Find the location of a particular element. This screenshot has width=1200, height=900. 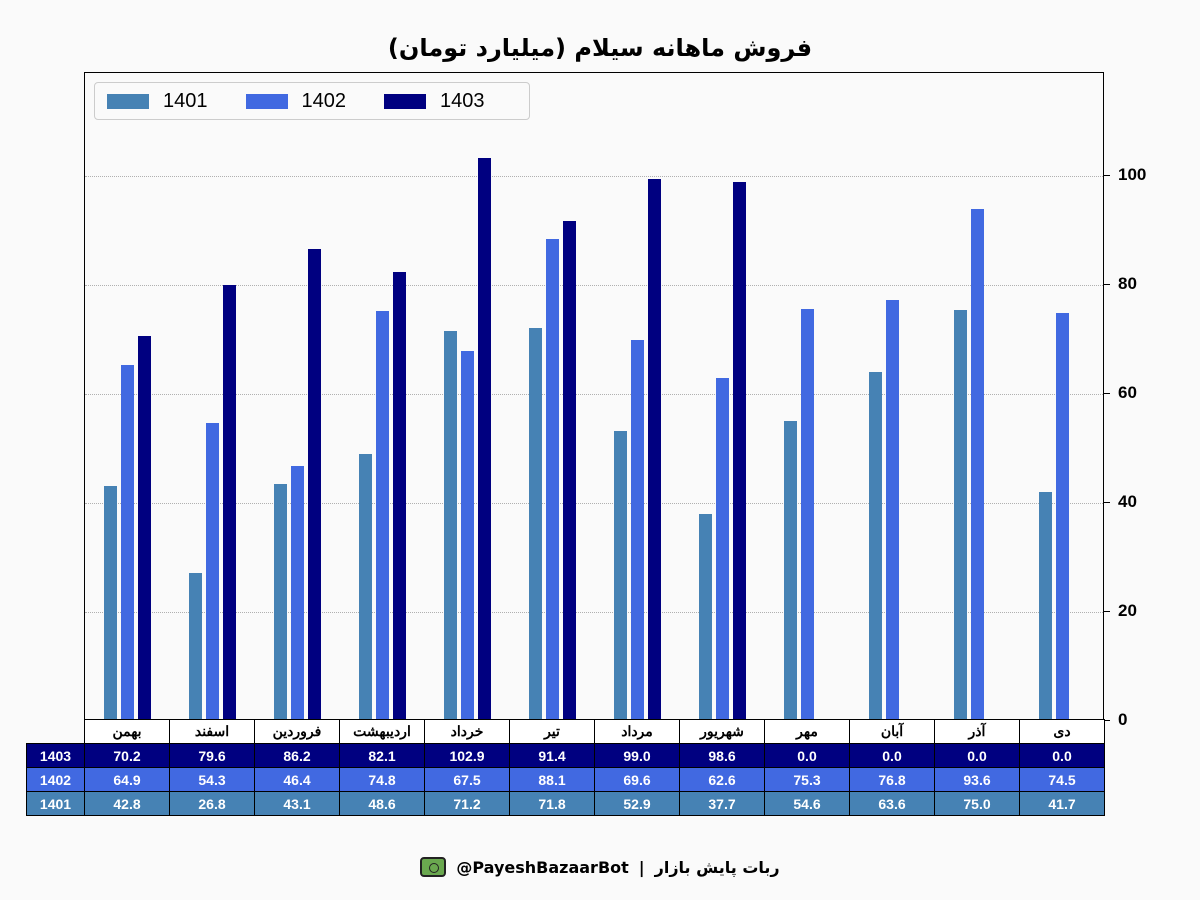

legend-label: 1401 is located at coordinates (185, 100).